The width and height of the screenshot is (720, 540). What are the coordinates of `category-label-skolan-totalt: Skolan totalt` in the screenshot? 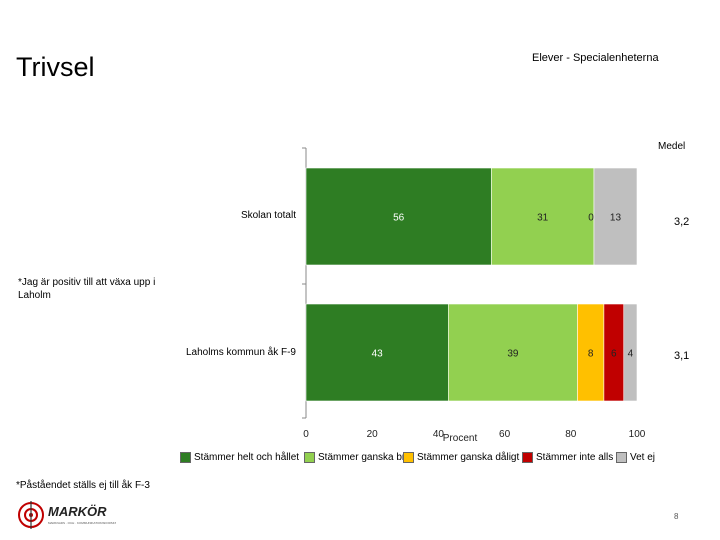 It's located at (268, 215).